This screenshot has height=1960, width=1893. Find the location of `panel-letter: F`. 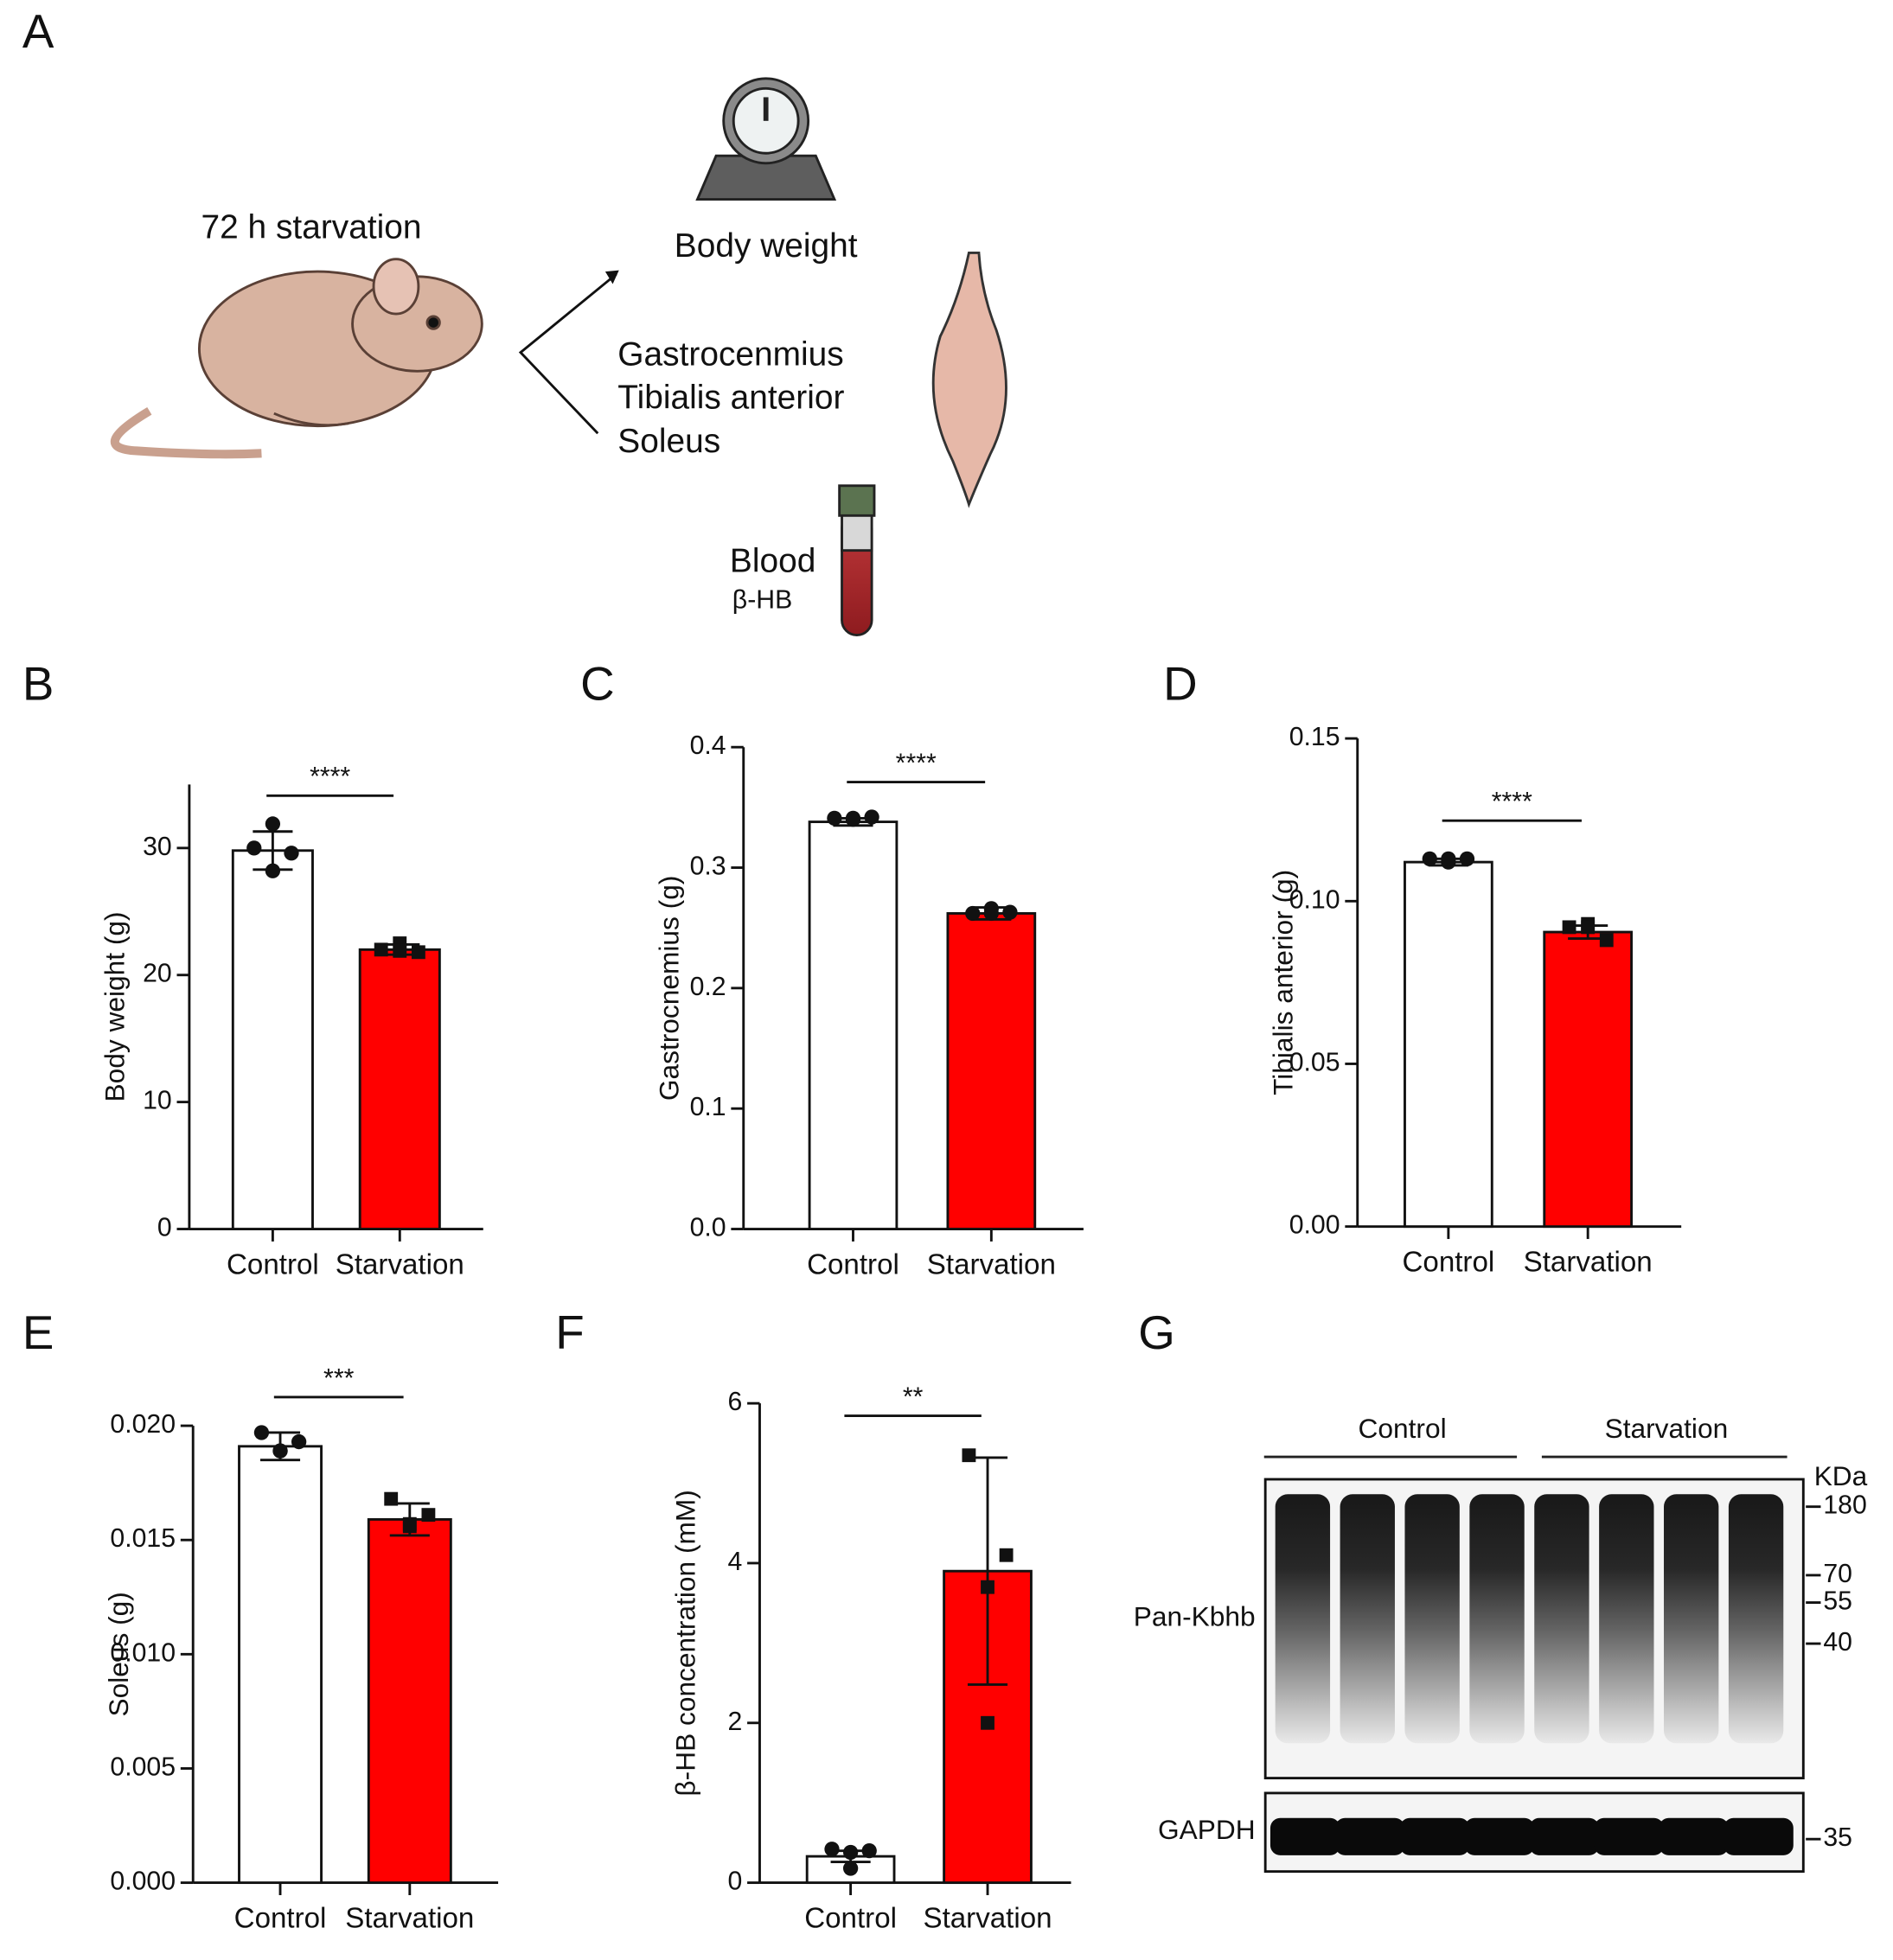

panel-letter: F is located at coordinates (569, 1332).